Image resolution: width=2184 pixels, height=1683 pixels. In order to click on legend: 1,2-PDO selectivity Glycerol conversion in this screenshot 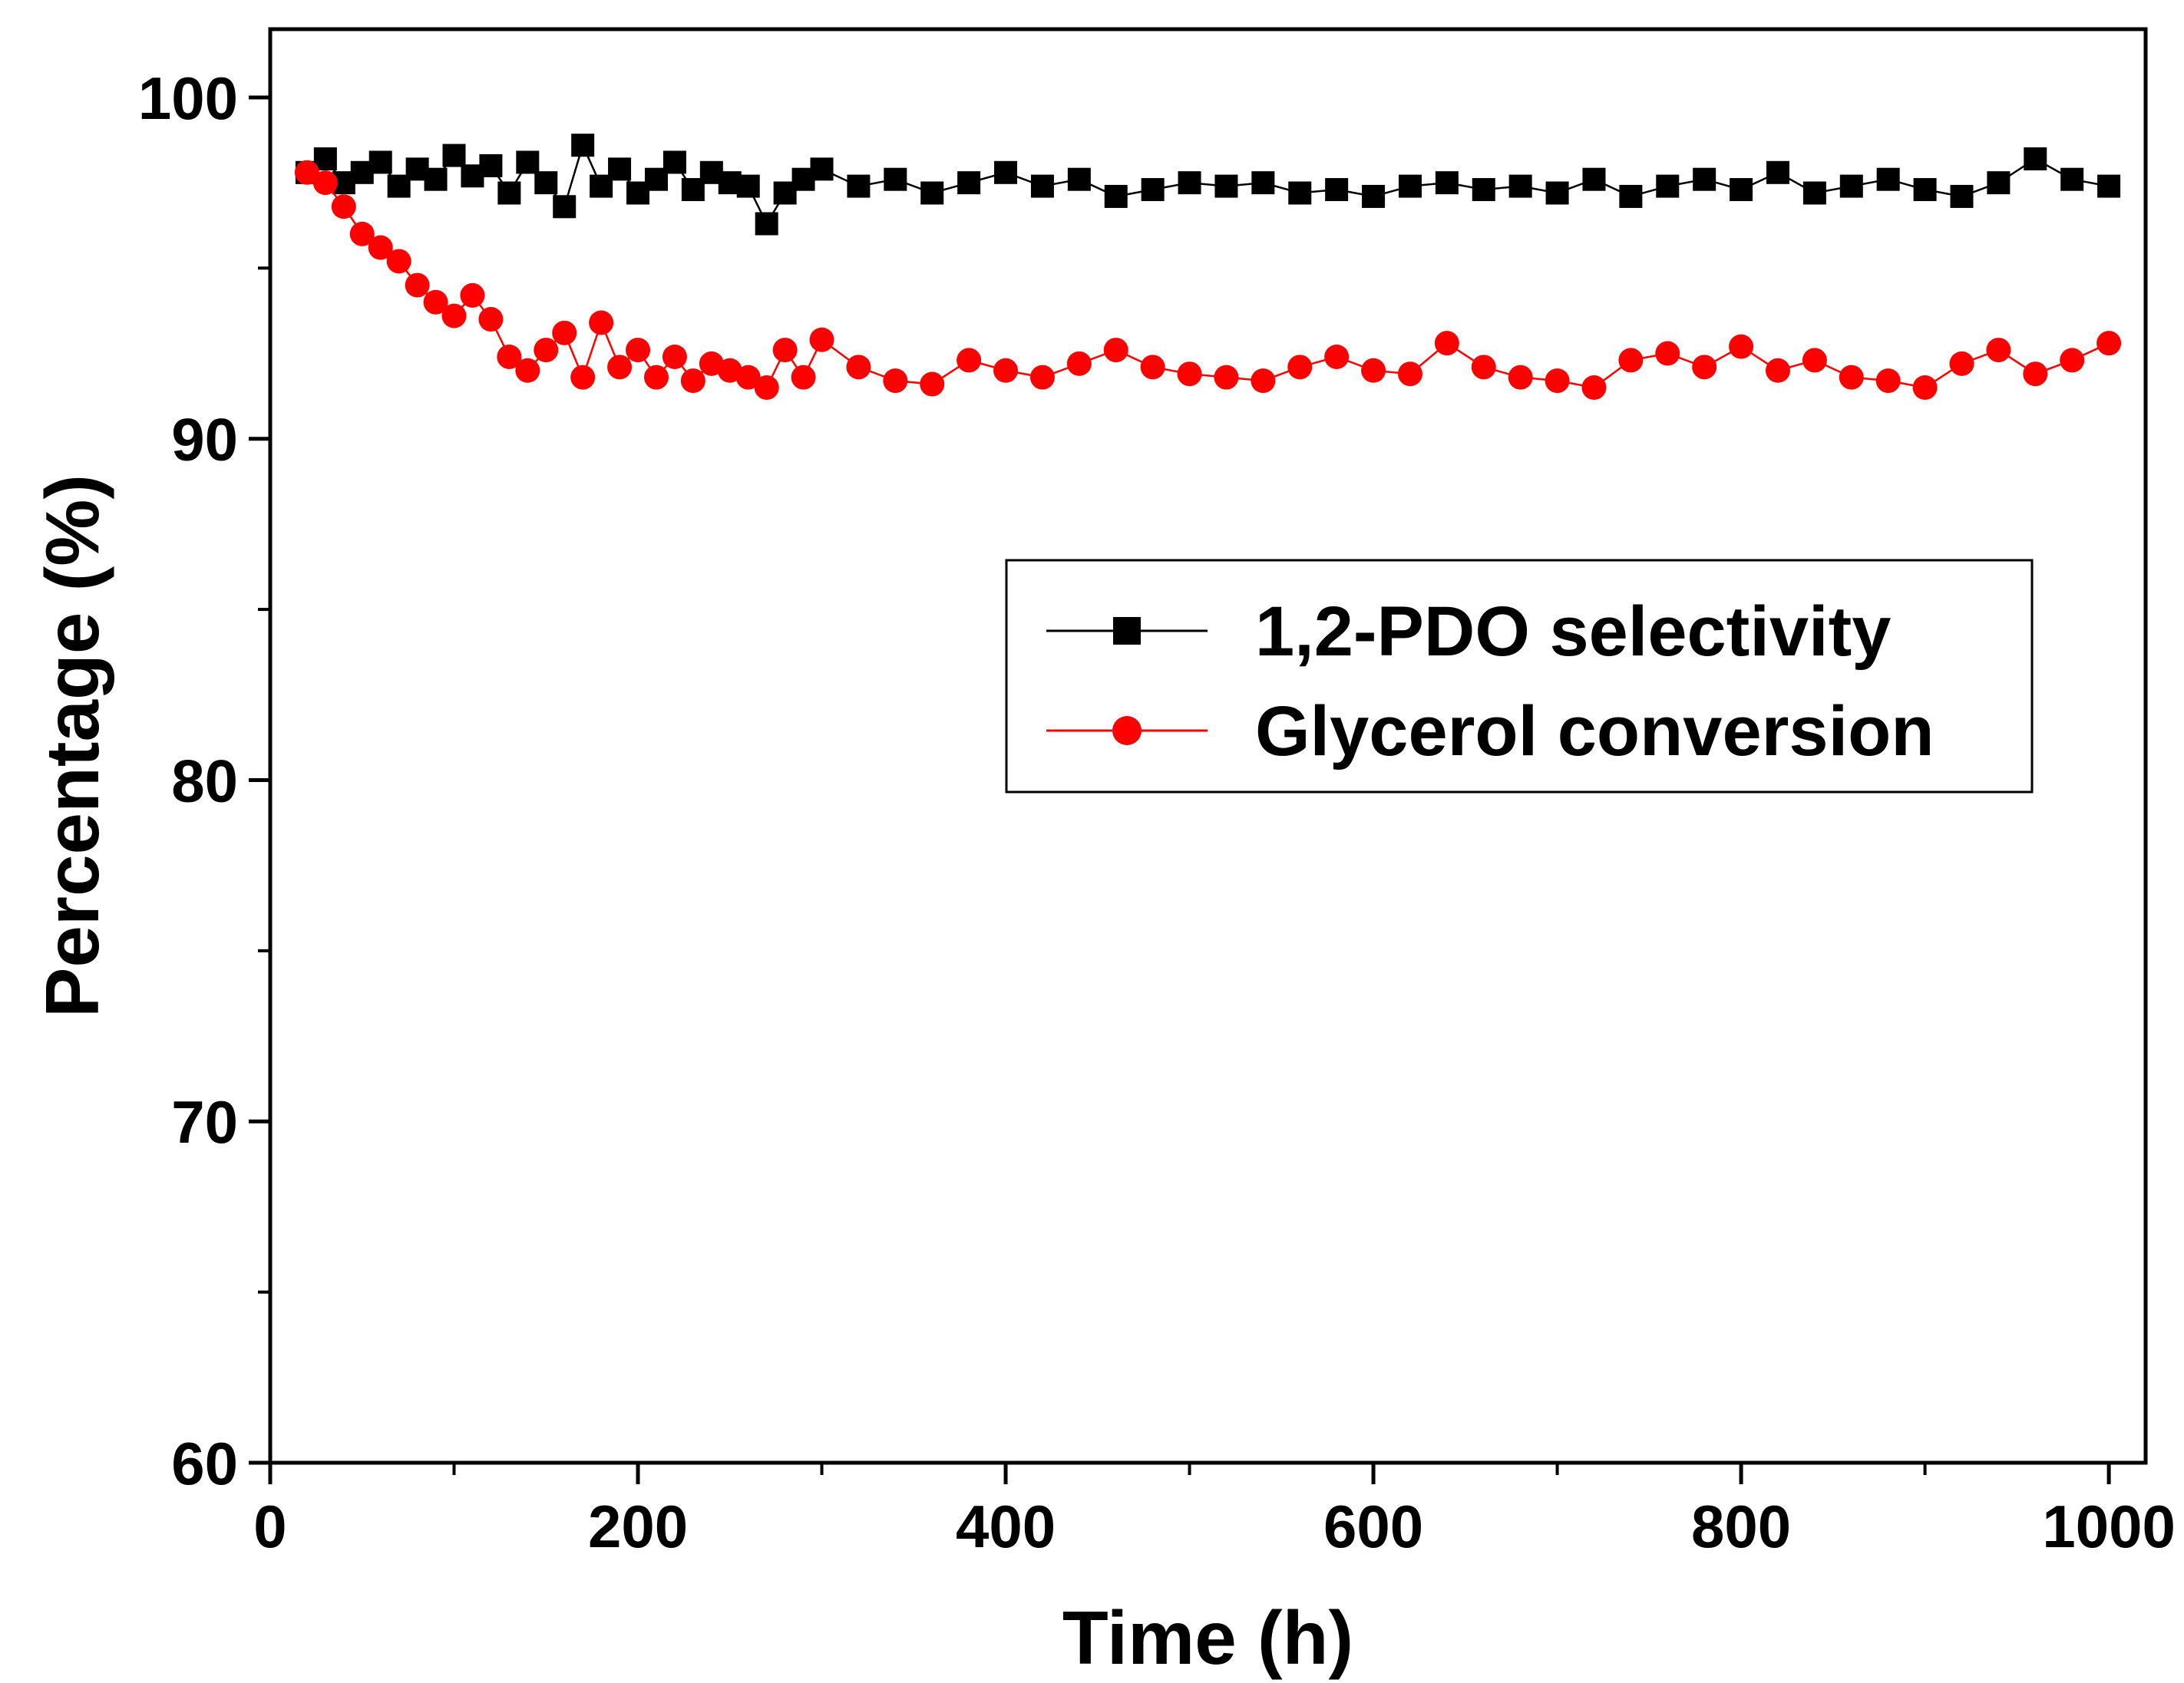, I will do `click(1519, 676)`.